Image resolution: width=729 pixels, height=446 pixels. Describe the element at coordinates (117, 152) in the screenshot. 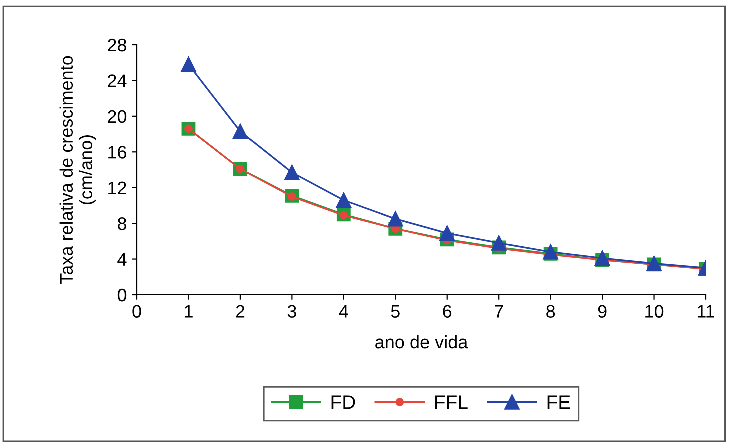

I see `y-tick-label: 16` at that location.